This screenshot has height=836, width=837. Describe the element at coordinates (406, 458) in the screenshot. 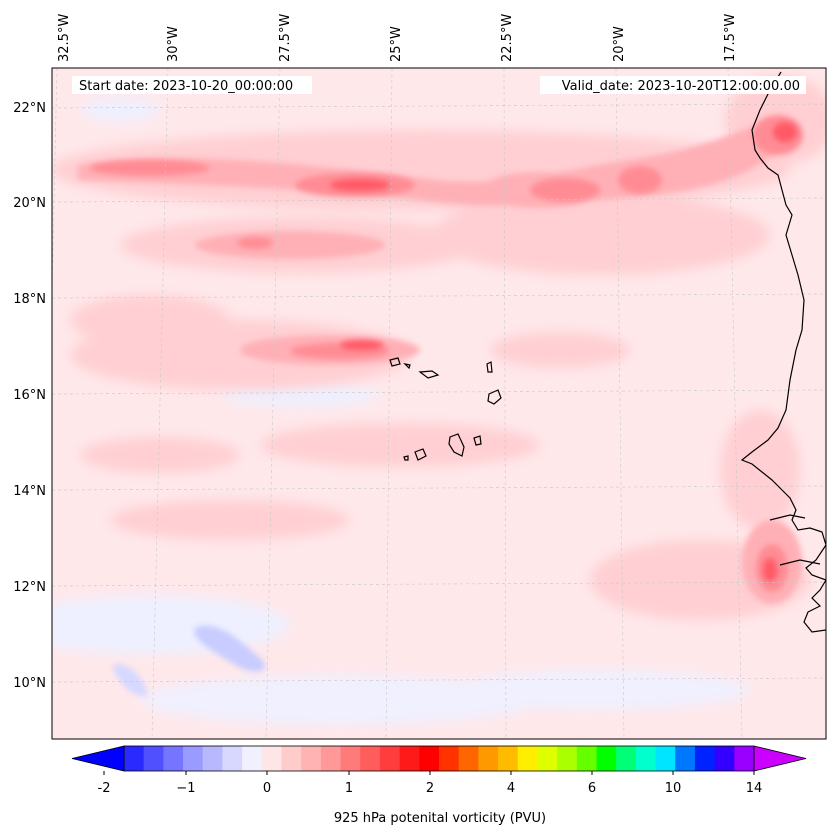

I see `island-brava` at that location.